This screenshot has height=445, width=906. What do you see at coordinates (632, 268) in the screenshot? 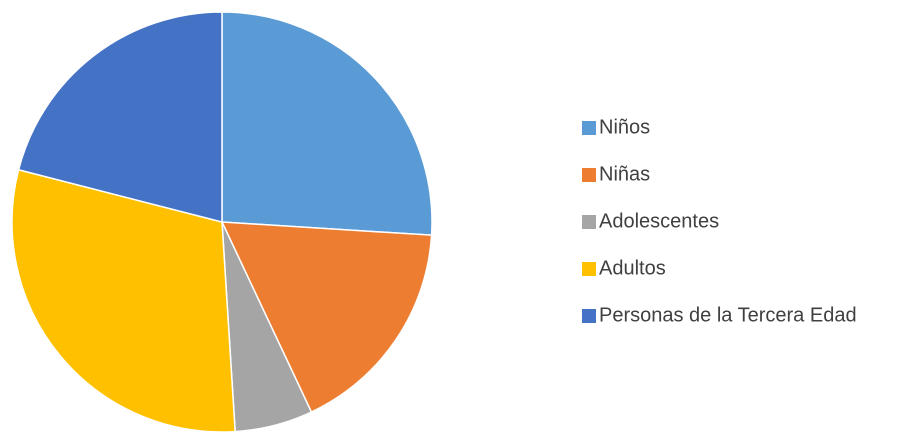
I see `legend-label: Adultos` at bounding box center [632, 268].